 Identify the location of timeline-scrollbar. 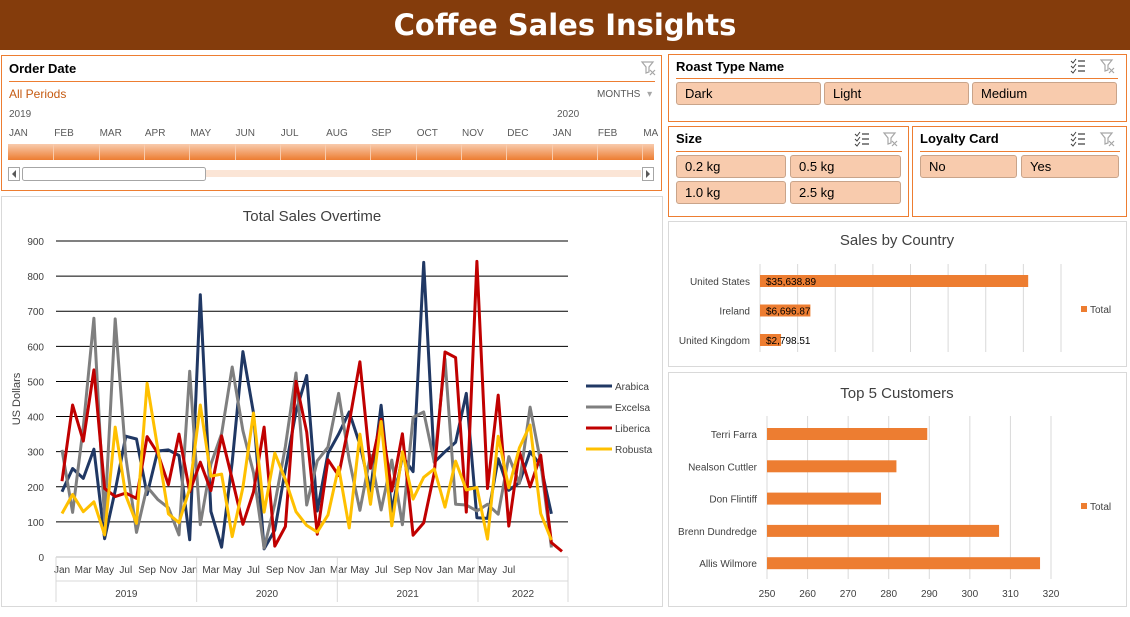
(331, 174).